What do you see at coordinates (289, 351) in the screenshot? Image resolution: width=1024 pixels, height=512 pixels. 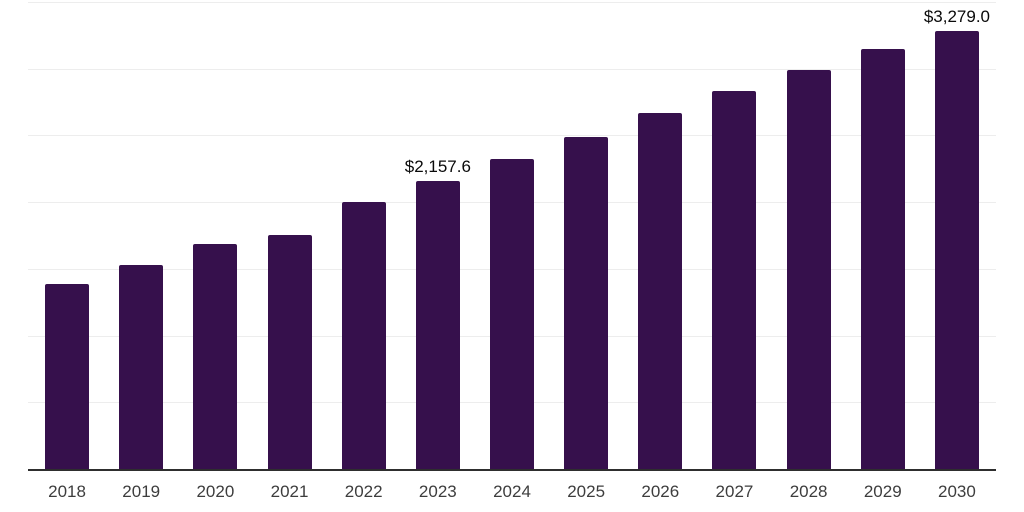 I see `bar-2021` at bounding box center [289, 351].